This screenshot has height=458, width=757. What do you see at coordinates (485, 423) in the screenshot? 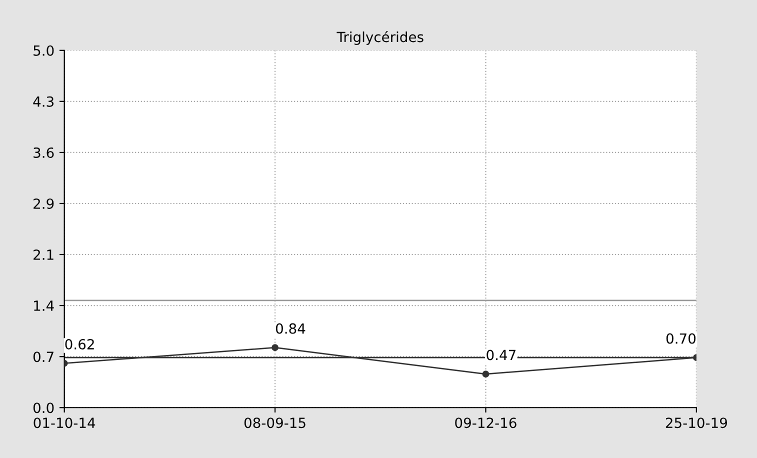
I see `x-tick-label: 09-12-16` at bounding box center [485, 423].